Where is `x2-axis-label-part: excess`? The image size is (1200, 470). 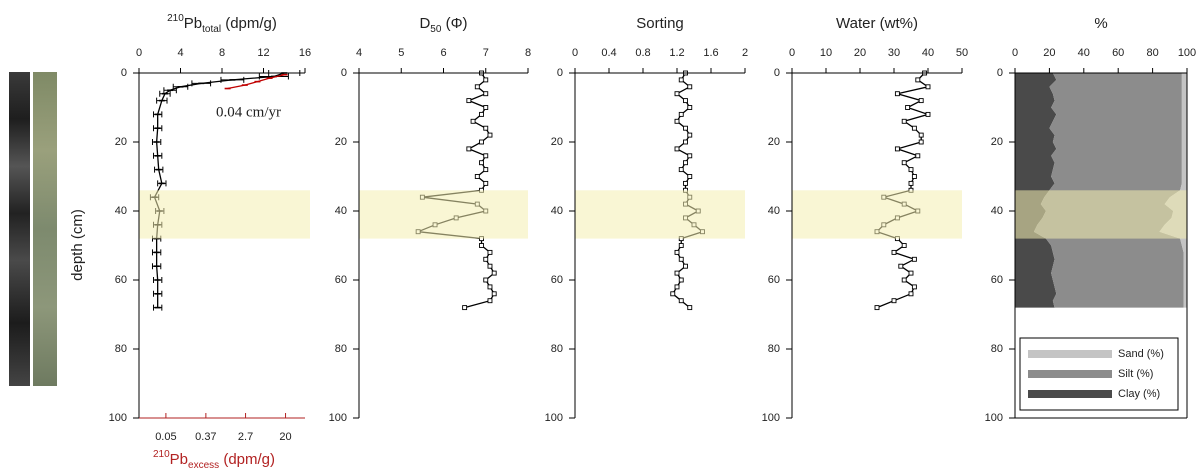
x2-axis-label-part: excess is located at coordinates (203, 465).